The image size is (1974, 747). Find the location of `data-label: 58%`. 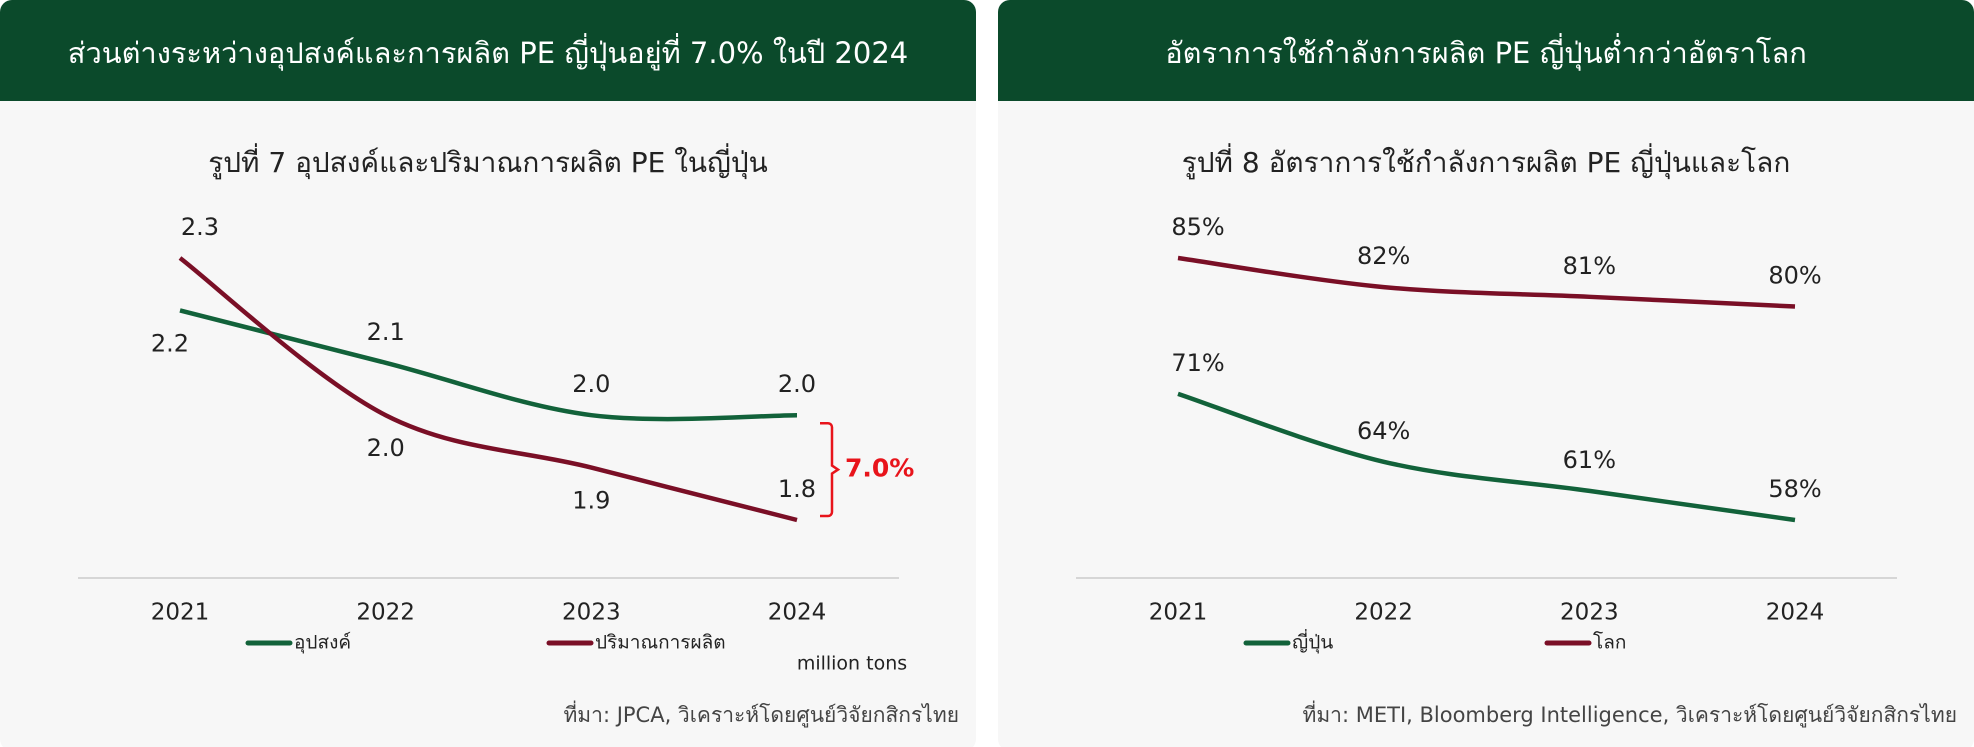

data-label: 58% is located at coordinates (1794, 489).